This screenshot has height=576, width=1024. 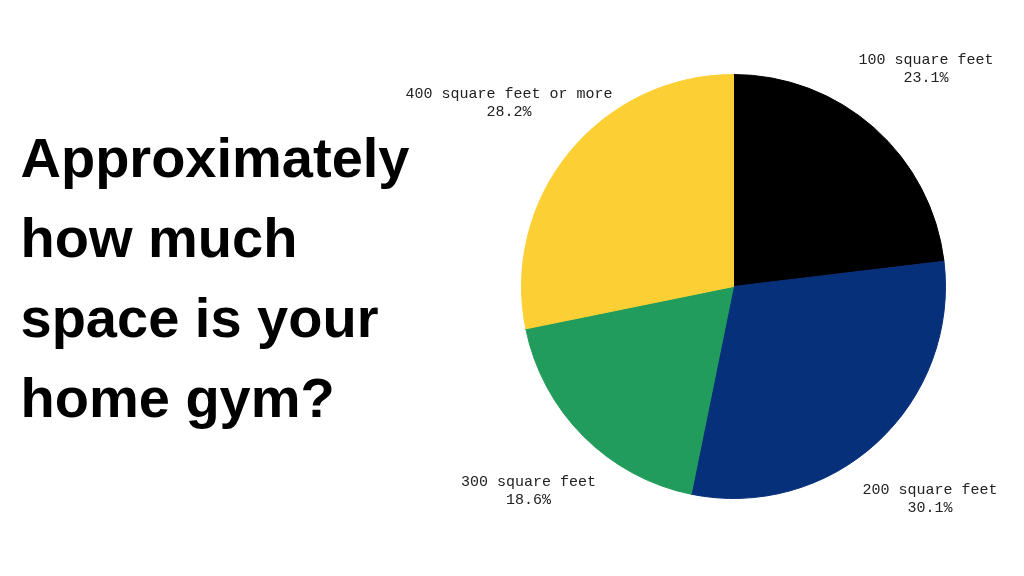 What do you see at coordinates (509, 112) in the screenshot?
I see `data-label: 28.2%` at bounding box center [509, 112].